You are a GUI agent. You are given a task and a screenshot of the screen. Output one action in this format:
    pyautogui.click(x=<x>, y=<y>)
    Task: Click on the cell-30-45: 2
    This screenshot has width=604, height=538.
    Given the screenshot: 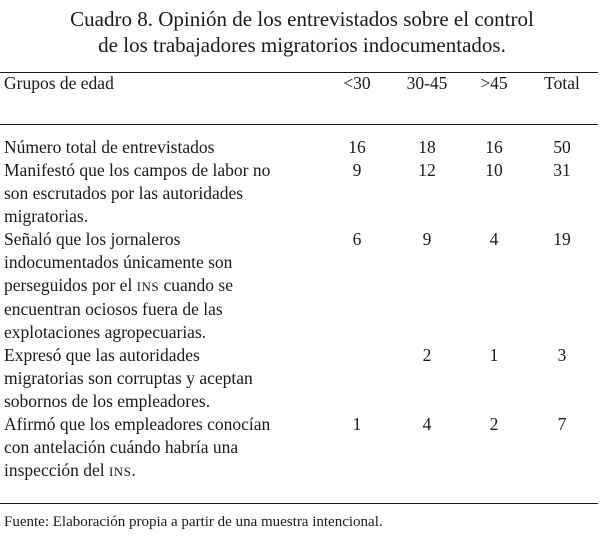 What is the action you would take?
    pyautogui.click(x=427, y=355)
    